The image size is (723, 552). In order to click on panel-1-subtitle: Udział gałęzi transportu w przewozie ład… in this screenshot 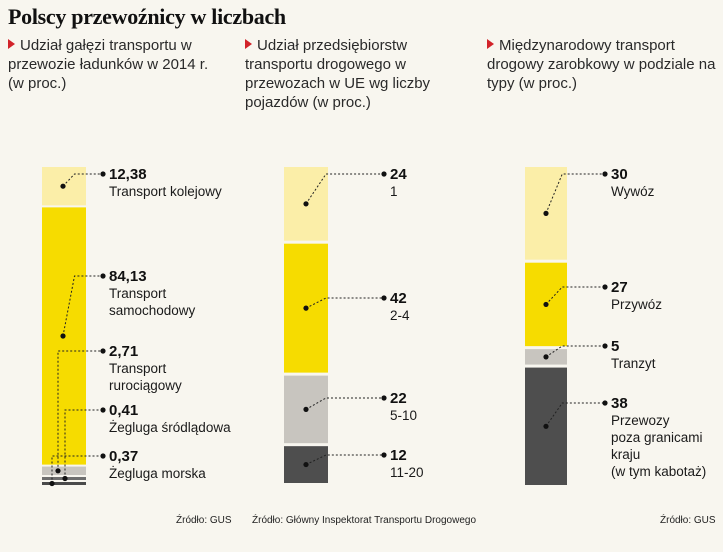, I will do `click(108, 64)`.